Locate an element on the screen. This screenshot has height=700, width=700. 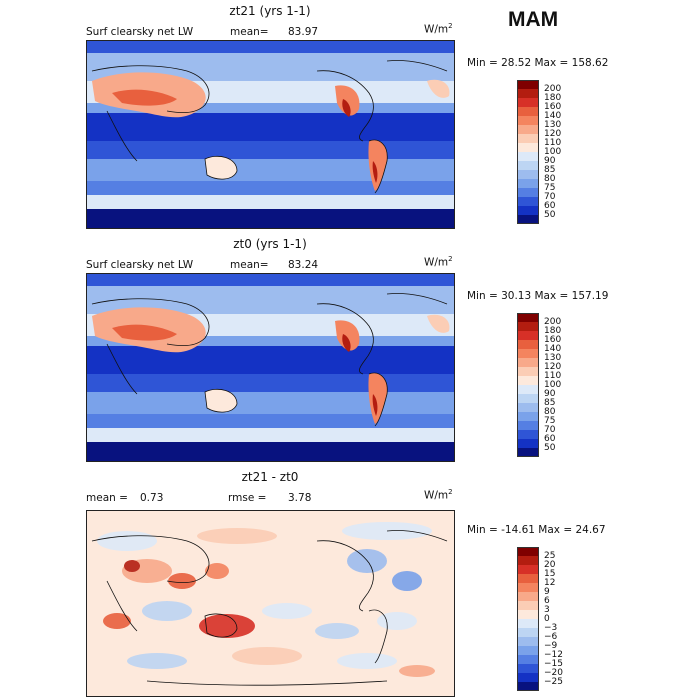
panel1-mean-label: mean= is located at coordinates (249, 32).